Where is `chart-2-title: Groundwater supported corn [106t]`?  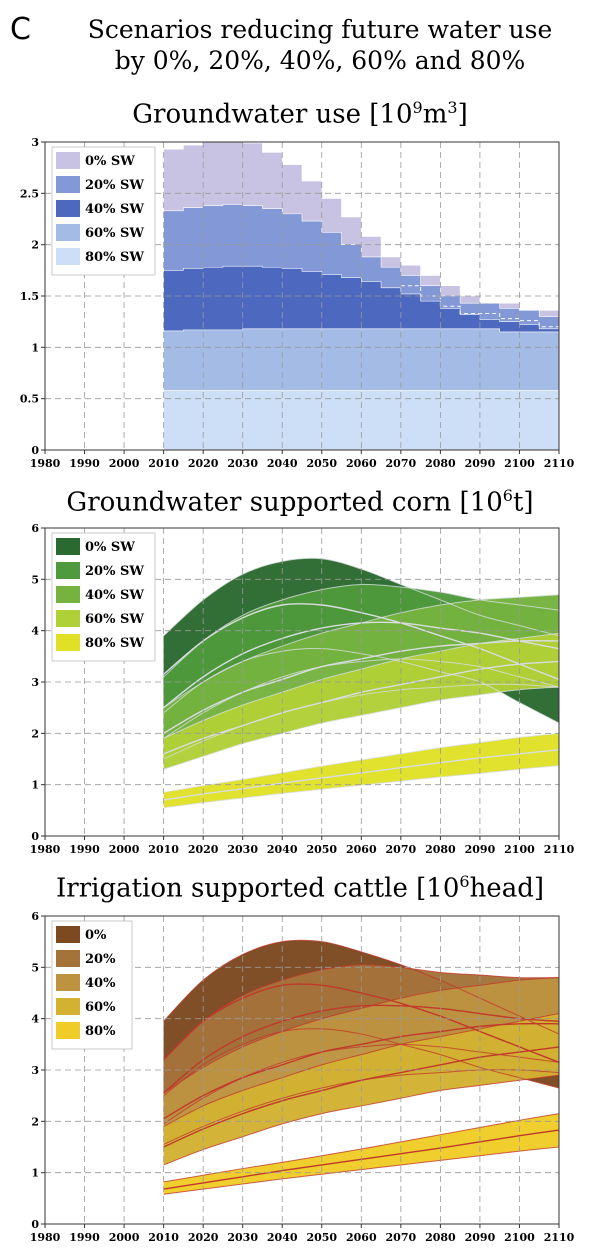
chart-2-title: Groundwater supported corn [106t] is located at coordinates (300, 502).